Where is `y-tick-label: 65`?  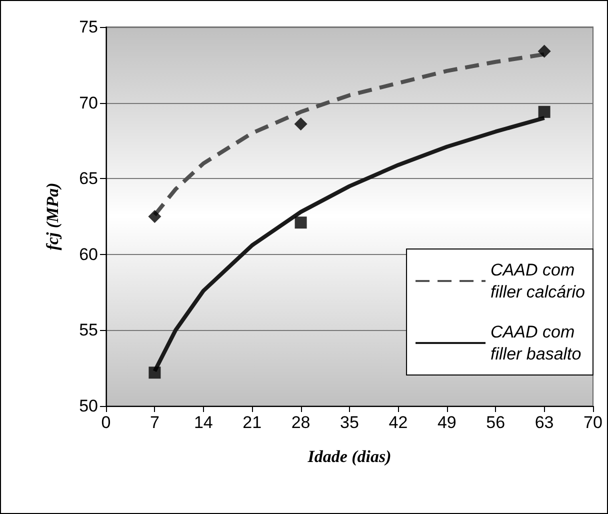
y-tick-label: 65 is located at coordinates (88, 178).